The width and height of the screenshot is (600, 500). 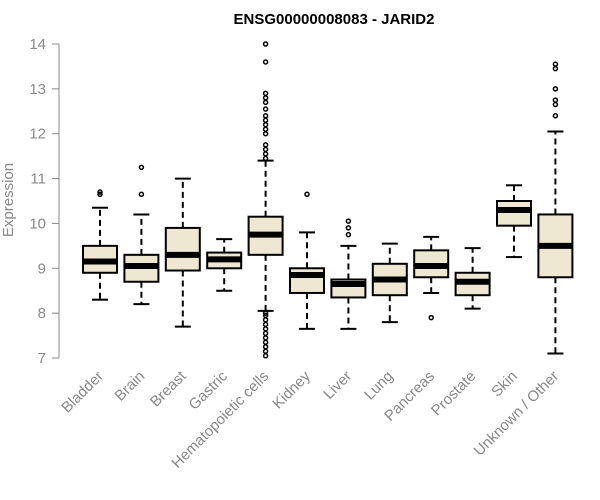 What do you see at coordinates (472, 278) in the screenshot?
I see `box-prostate` at bounding box center [472, 278].